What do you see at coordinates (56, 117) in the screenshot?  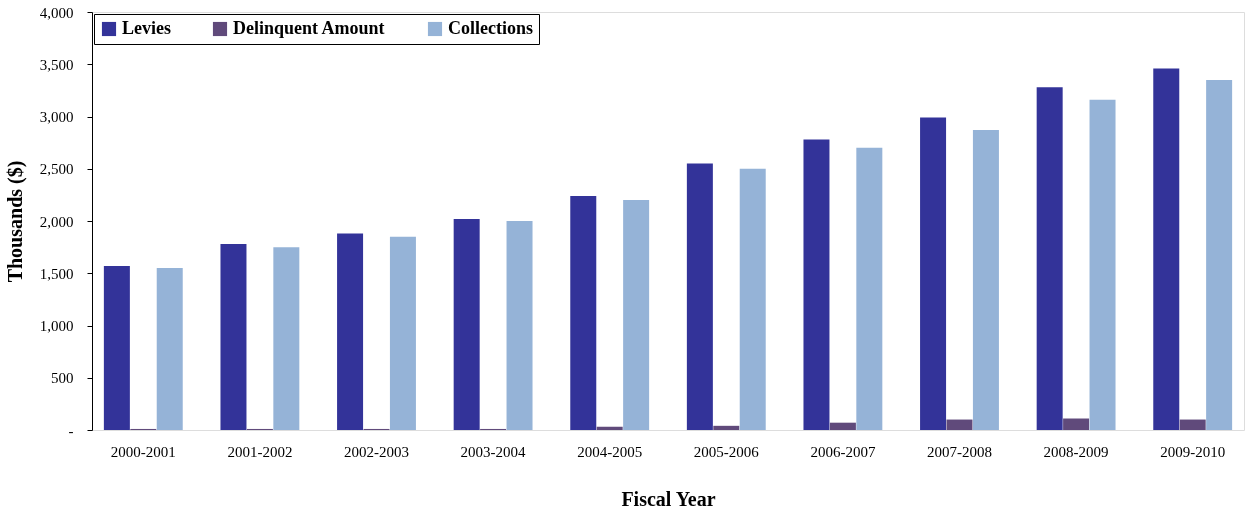 I see `y-tick-label: 3,000` at bounding box center [56, 117].